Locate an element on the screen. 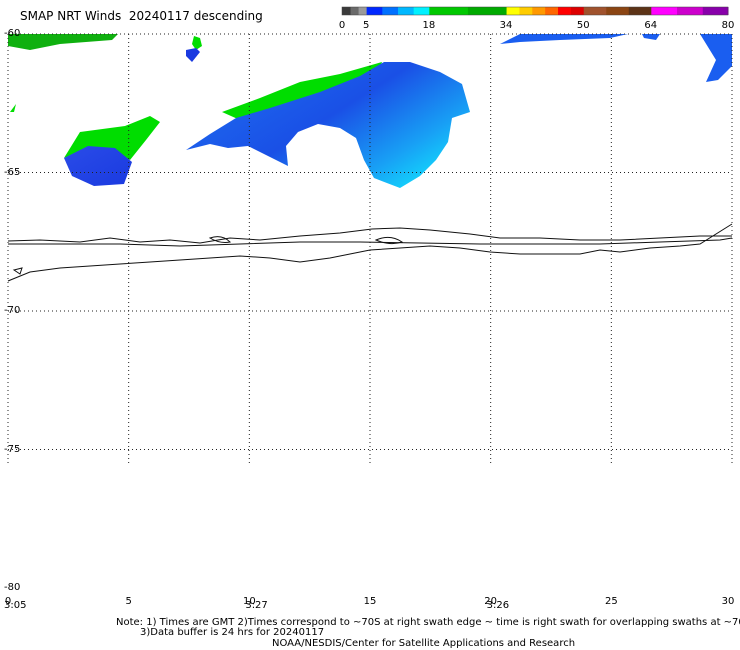  swath-time-label: 3:27 is located at coordinates (256, 605).